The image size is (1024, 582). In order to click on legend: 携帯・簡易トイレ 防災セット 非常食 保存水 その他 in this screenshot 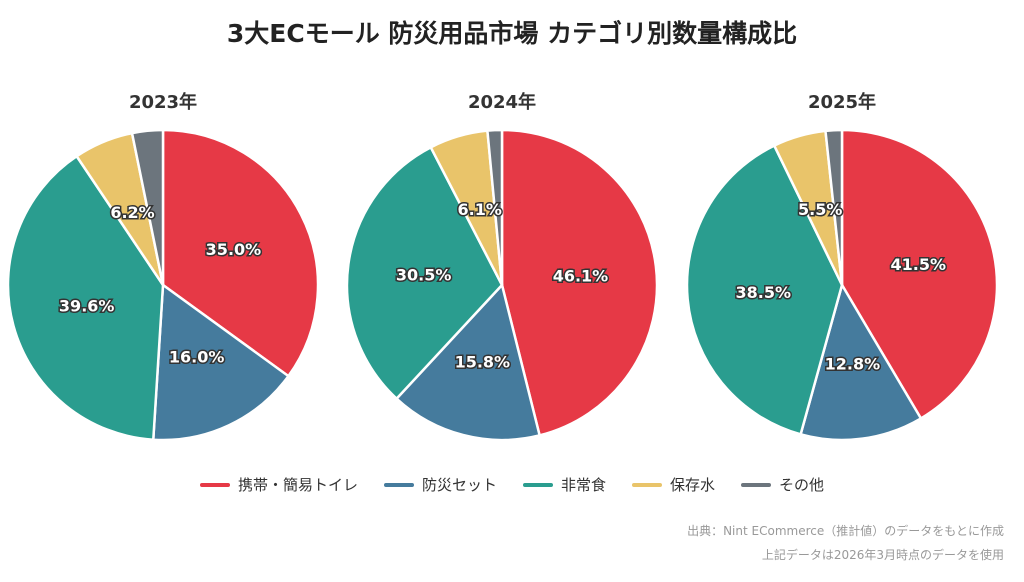, I will do `click(512, 484)`.